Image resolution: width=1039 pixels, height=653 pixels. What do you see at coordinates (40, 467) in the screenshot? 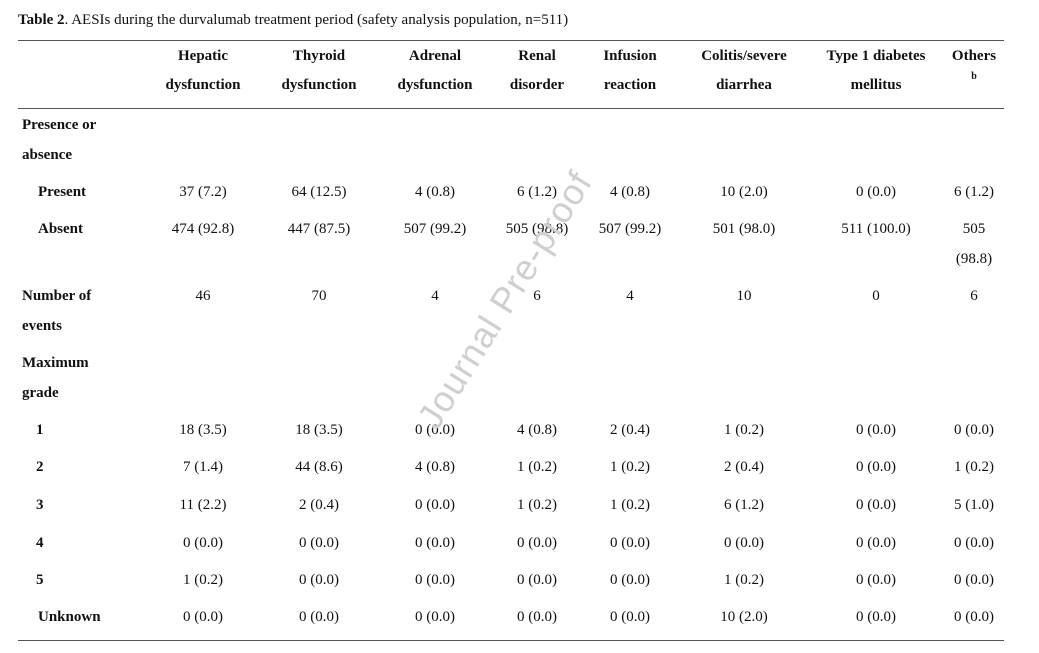
I see `row-label-line: 2` at bounding box center [40, 467].